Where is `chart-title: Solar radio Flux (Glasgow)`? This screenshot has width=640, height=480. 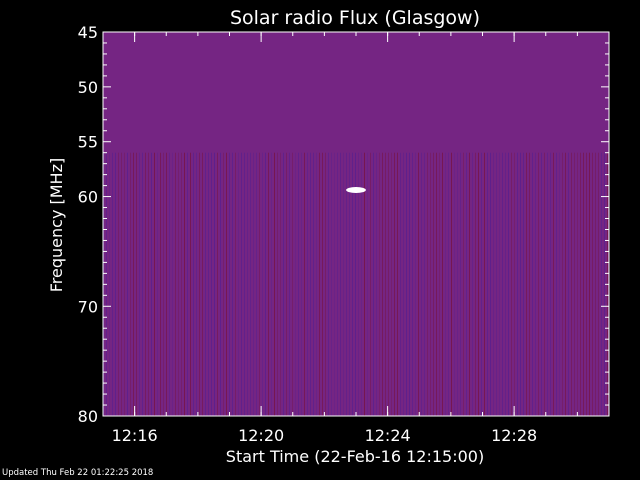 chart-title: Solar radio Flux (Glasgow) is located at coordinates (355, 18).